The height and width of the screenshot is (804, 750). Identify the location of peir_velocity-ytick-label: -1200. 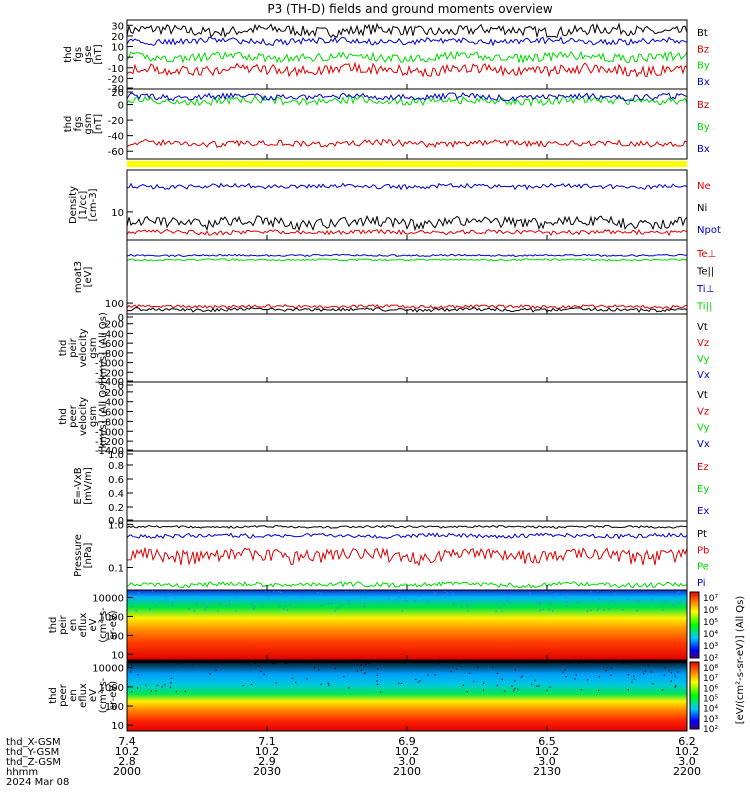
(109, 373).